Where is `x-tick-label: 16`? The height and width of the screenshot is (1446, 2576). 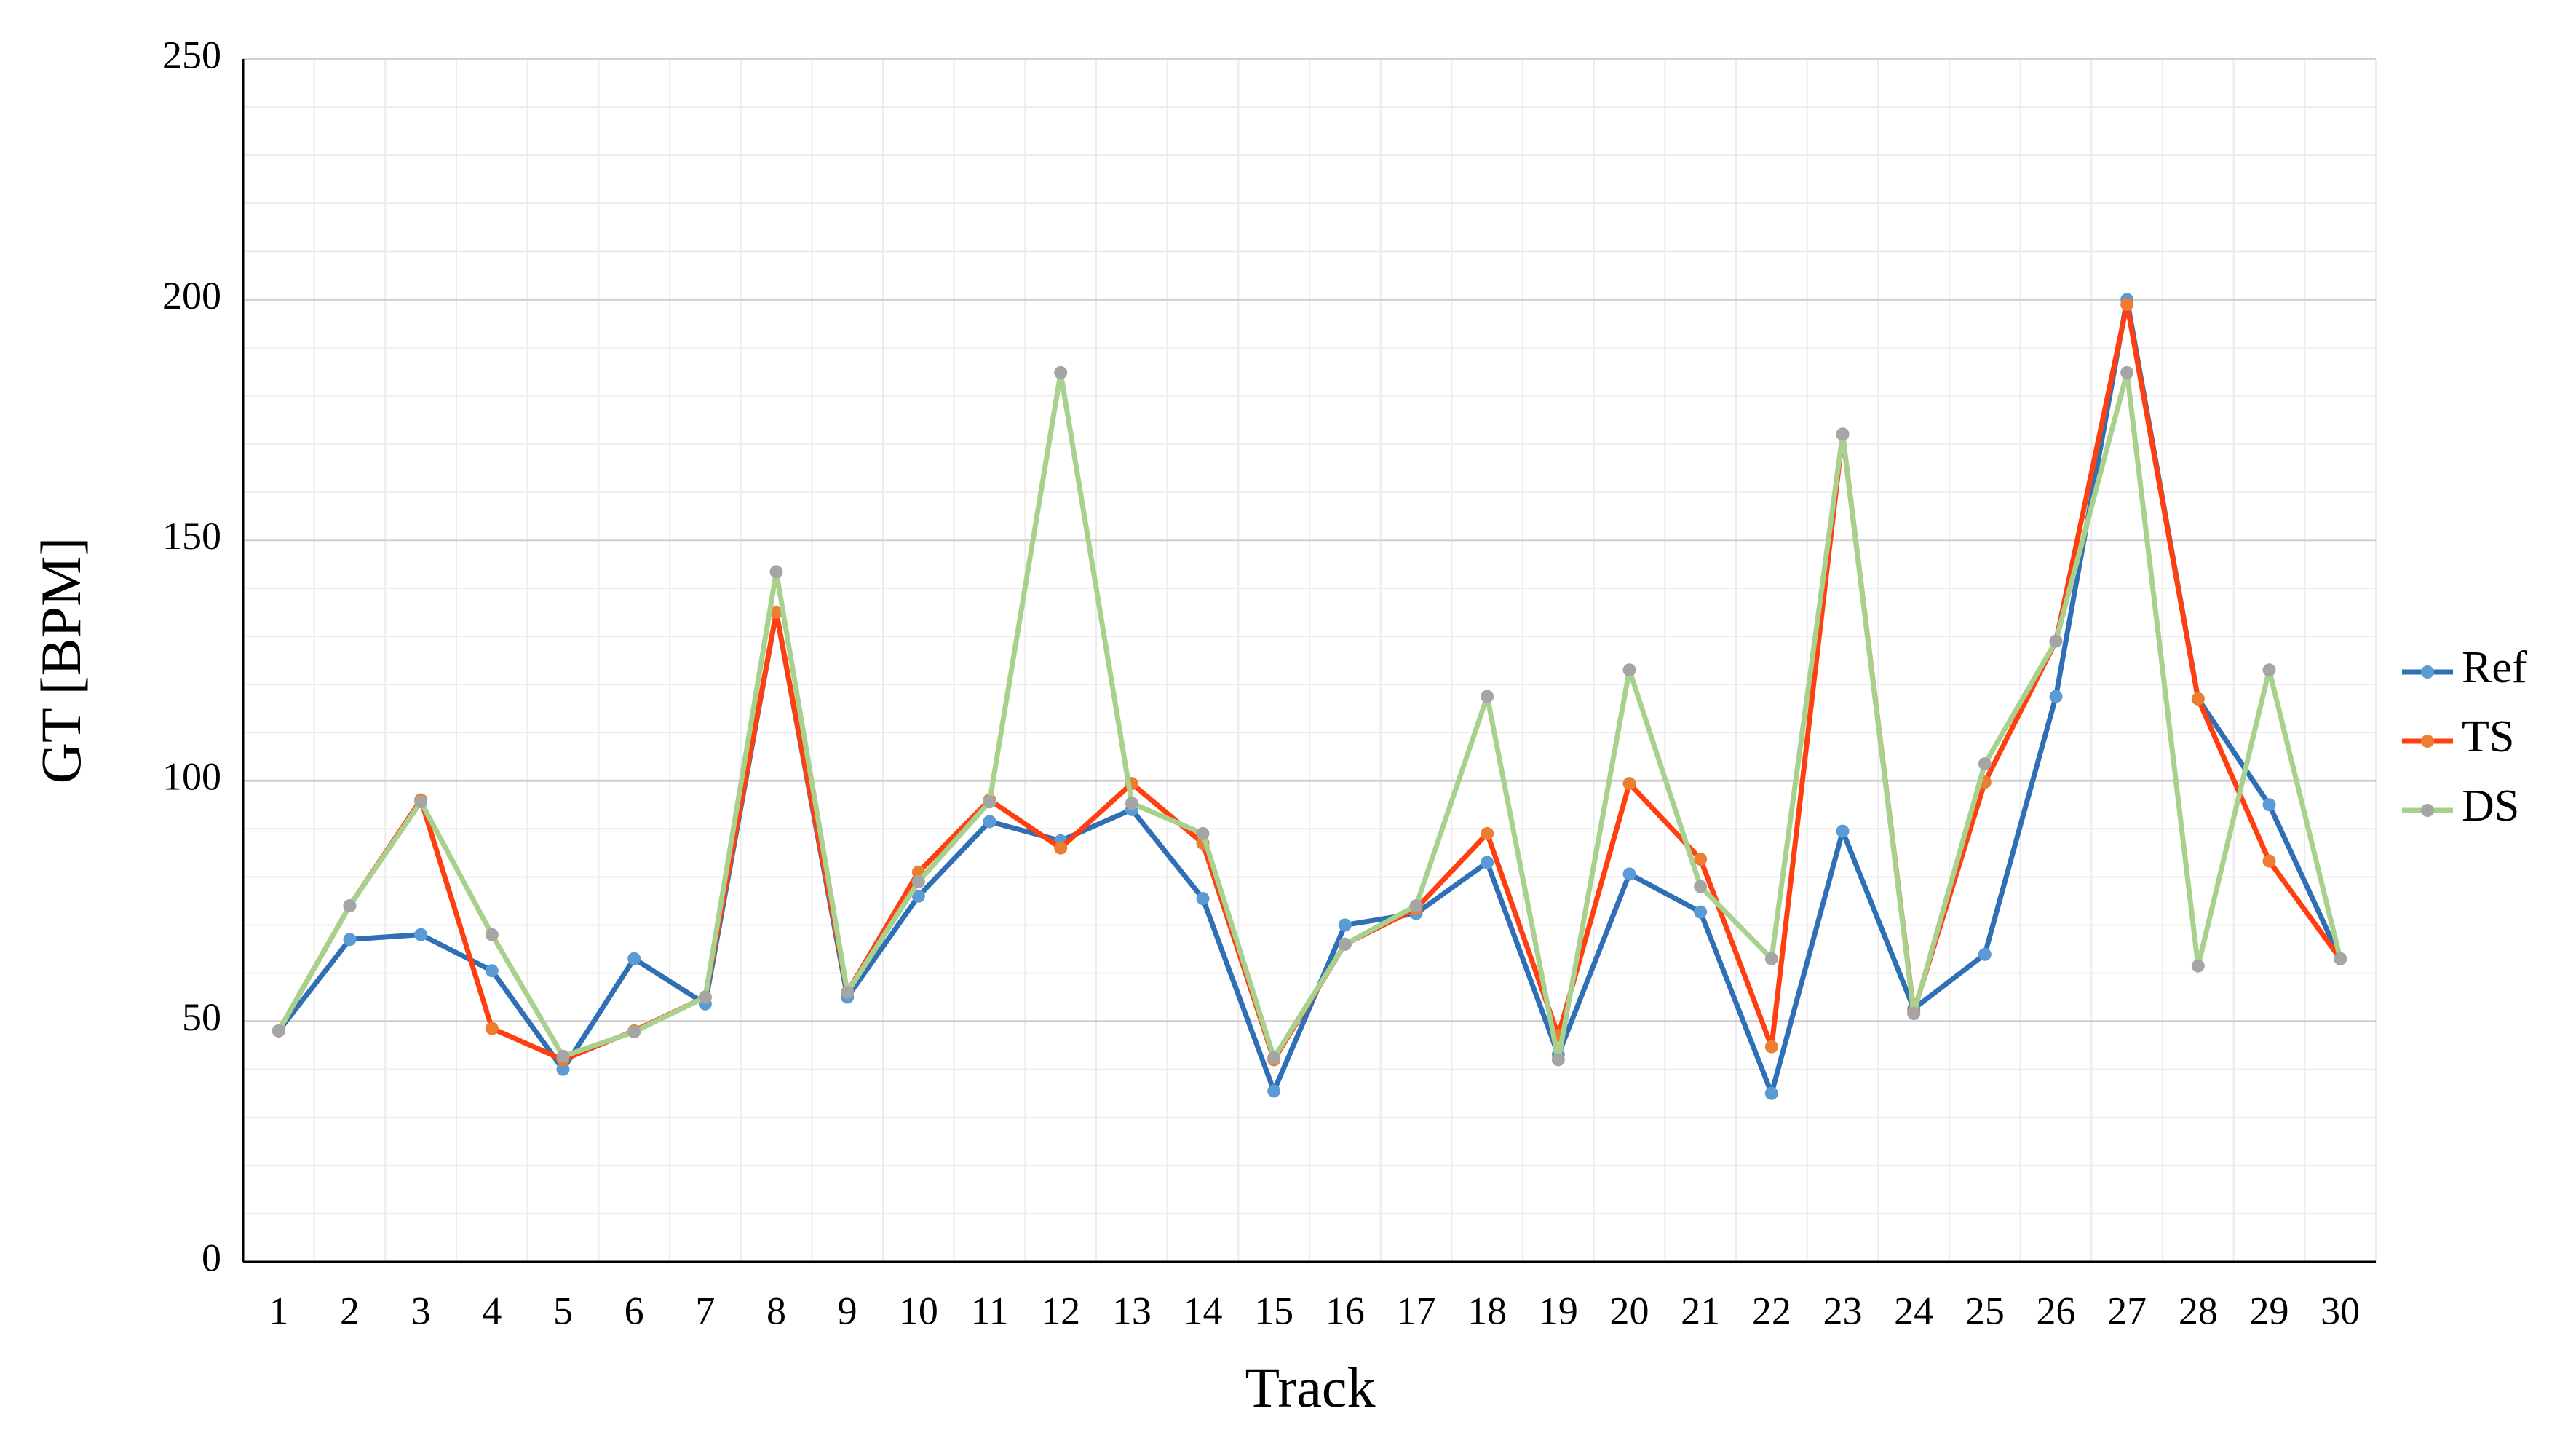
x-tick-label: 16 is located at coordinates (1345, 1311).